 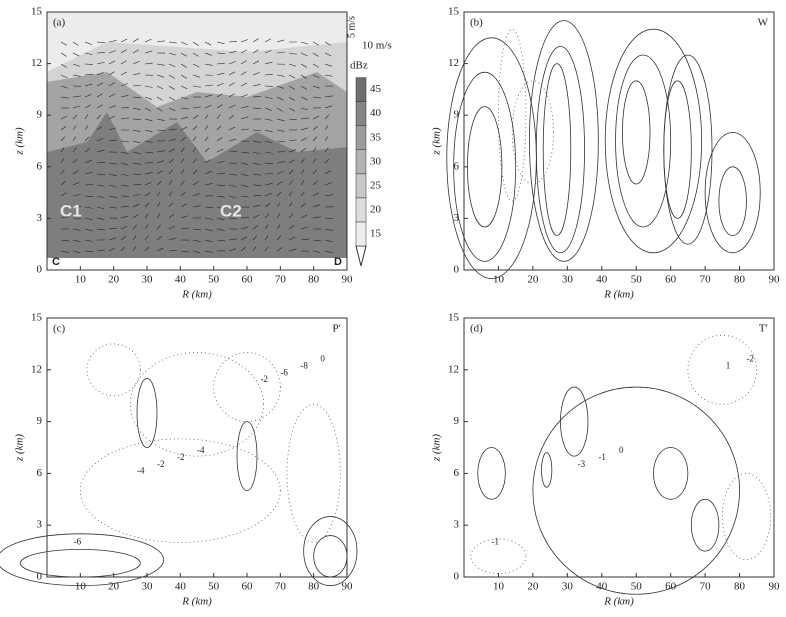 What do you see at coordinates (602, 457) in the screenshot?
I see `contour-label: -1` at bounding box center [602, 457].